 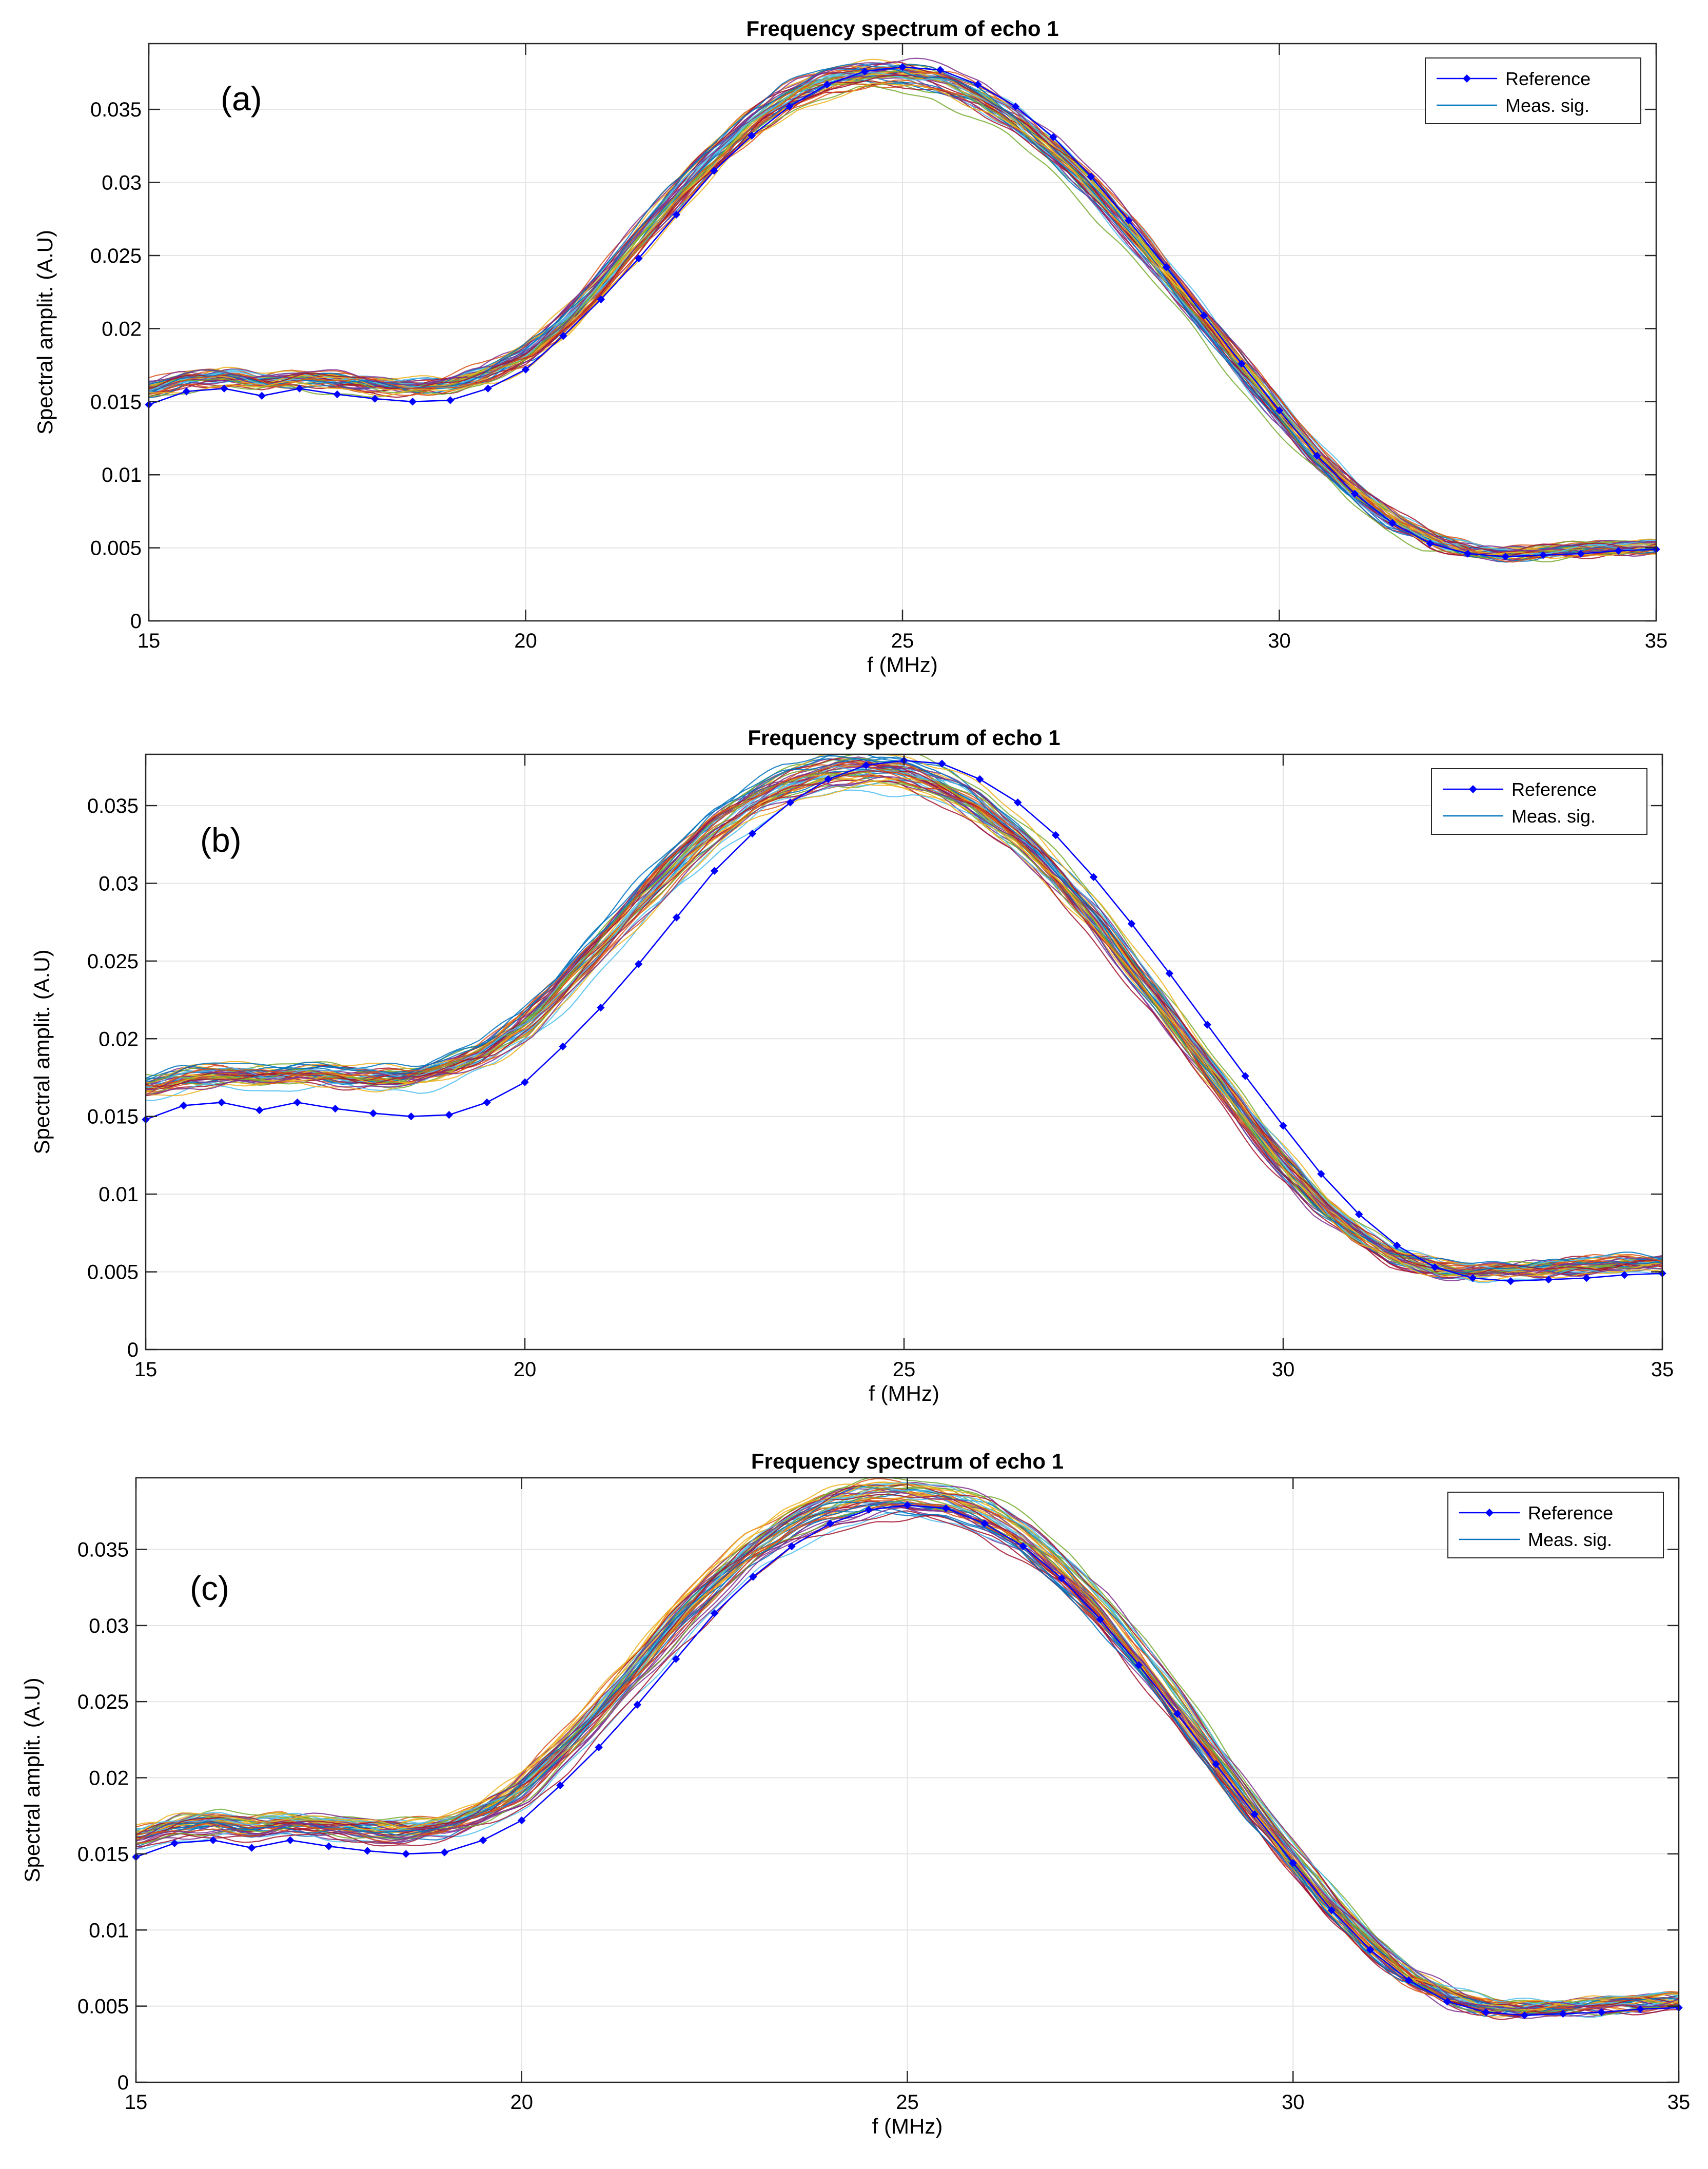 What do you see at coordinates (1279, 641) in the screenshot?
I see `x-tick-label: 30` at bounding box center [1279, 641].